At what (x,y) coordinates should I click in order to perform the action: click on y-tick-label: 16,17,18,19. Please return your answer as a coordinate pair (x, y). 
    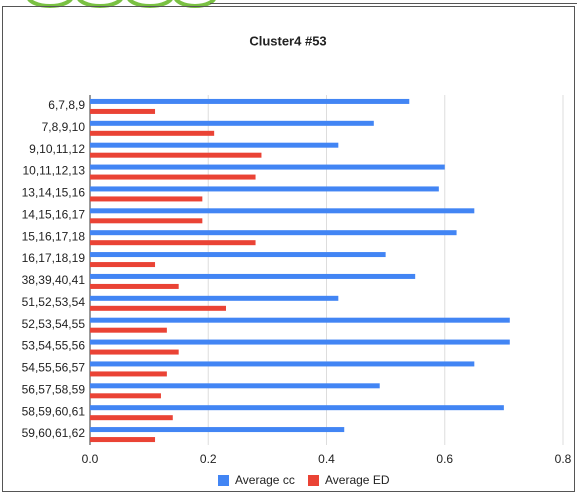
    Looking at the image, I should click on (54, 258).